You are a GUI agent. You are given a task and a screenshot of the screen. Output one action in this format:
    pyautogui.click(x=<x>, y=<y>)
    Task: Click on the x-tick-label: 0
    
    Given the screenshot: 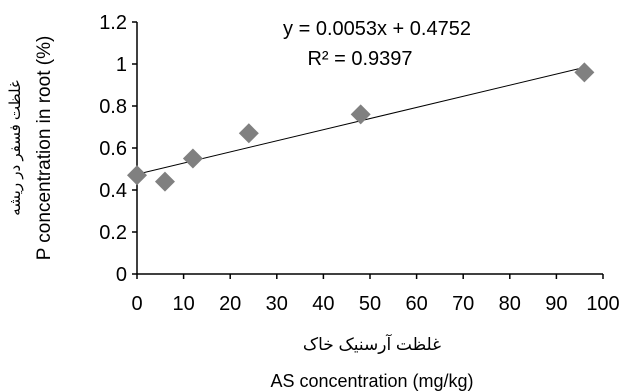 What is the action you would take?
    pyautogui.click(x=136, y=304)
    